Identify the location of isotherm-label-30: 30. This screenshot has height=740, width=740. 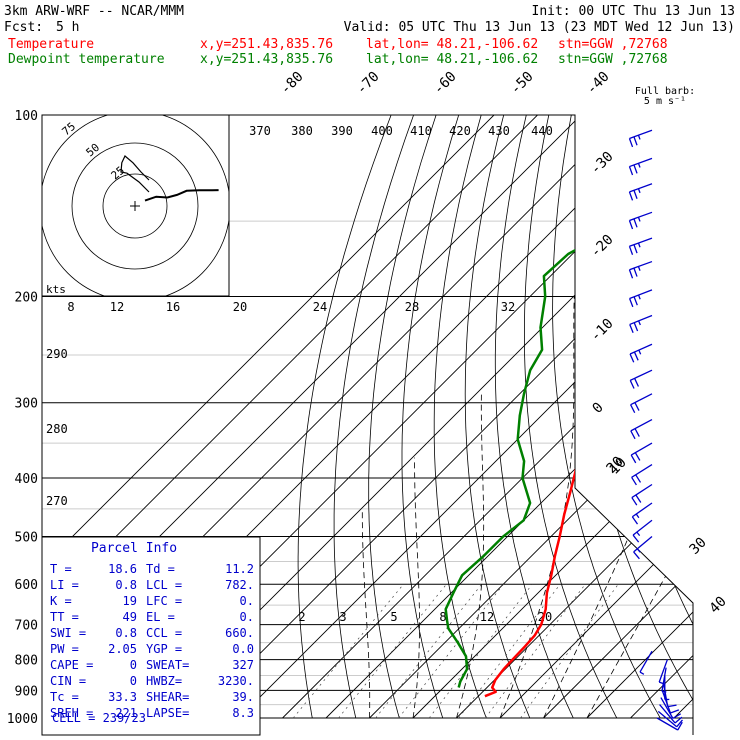
(698, 546).